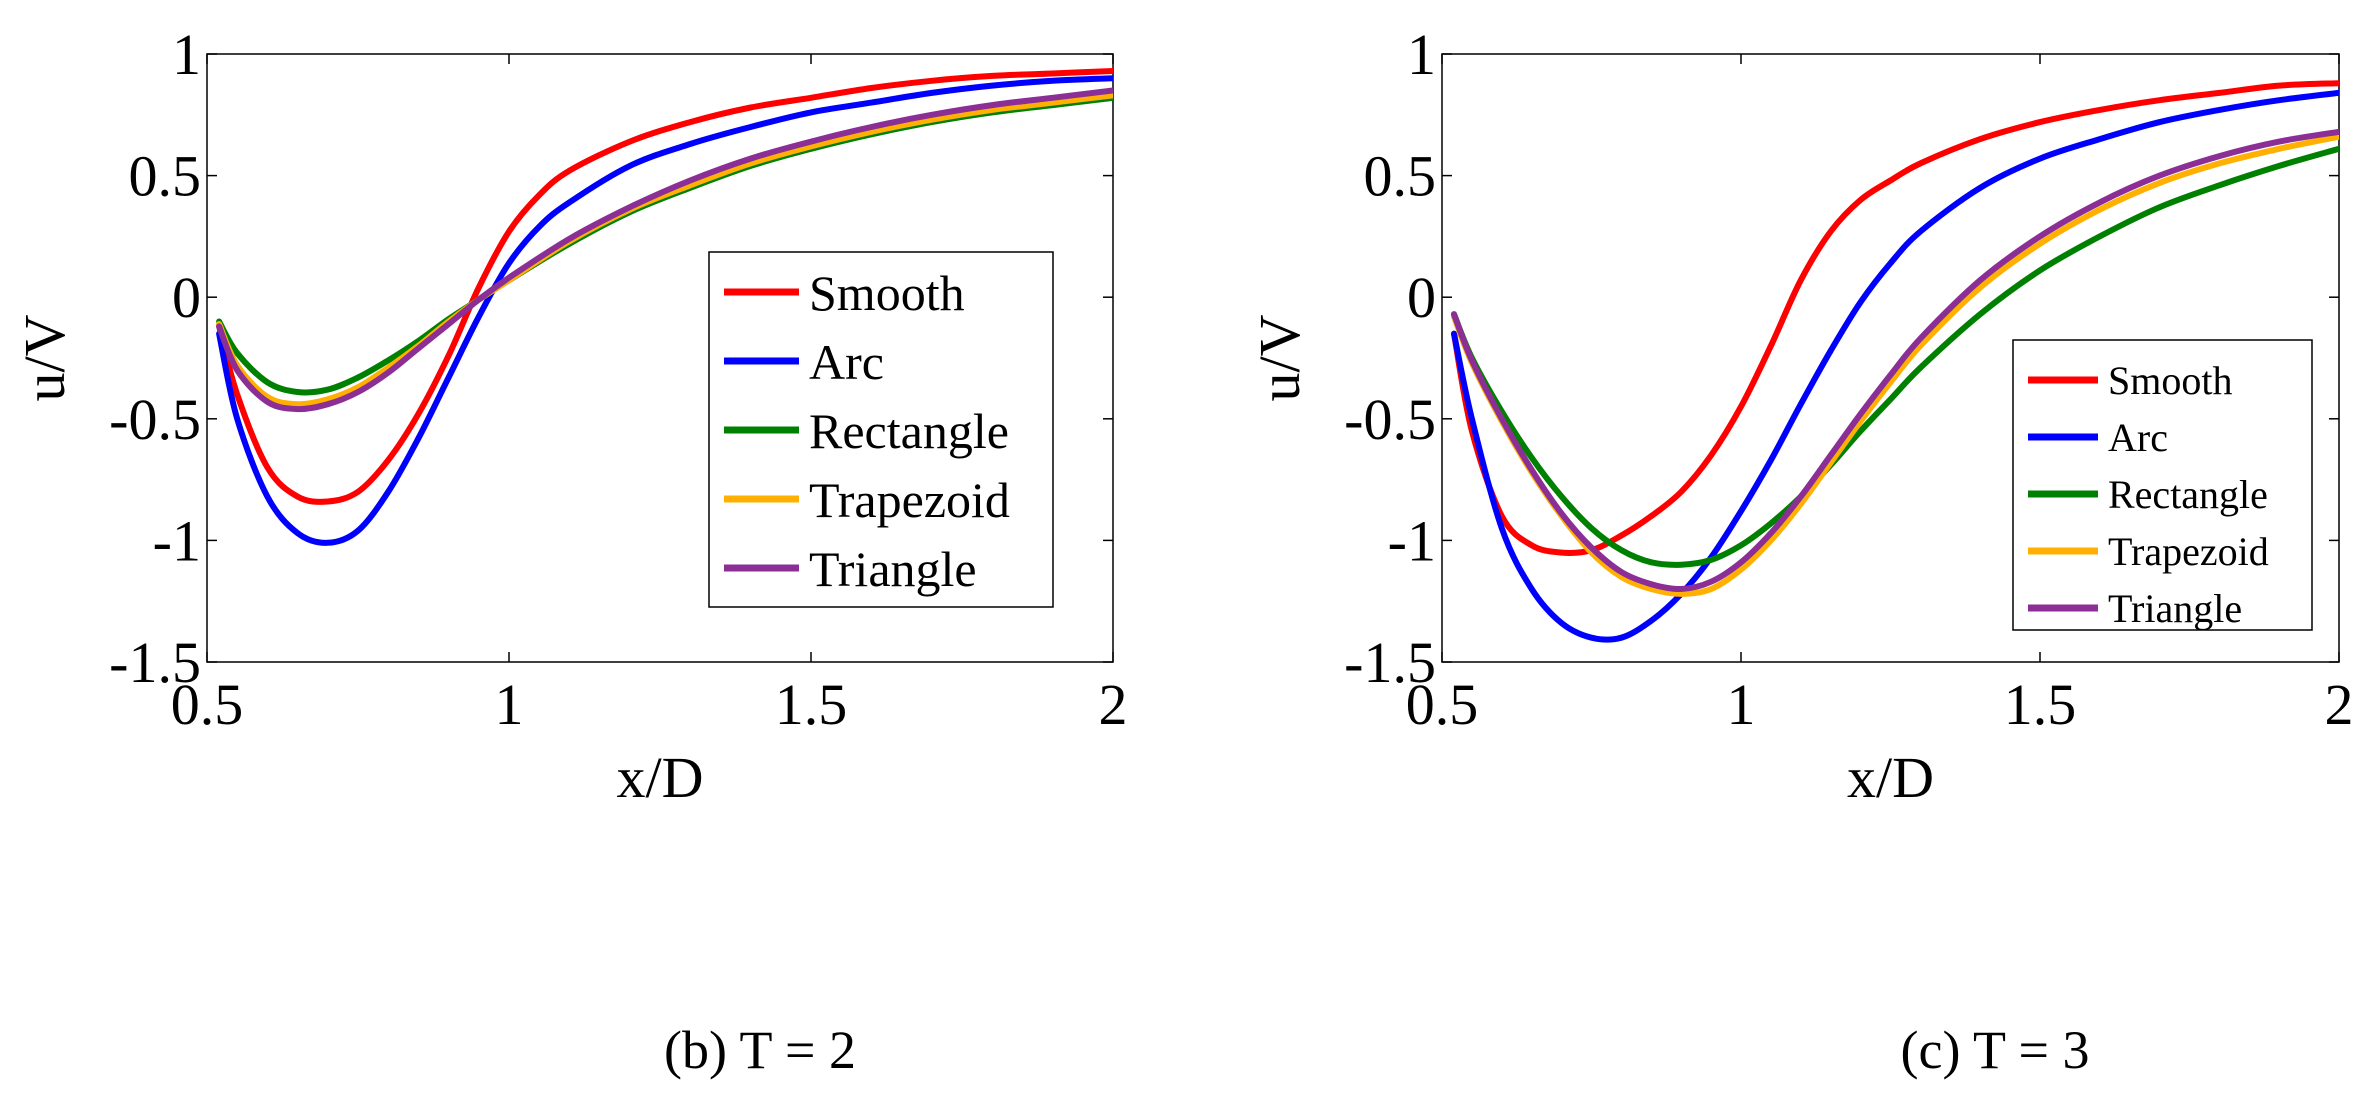 This screenshot has width=2372, height=1118. Describe the element at coordinates (664, 250) in the screenshot. I see `series-line-triangle` at that location.